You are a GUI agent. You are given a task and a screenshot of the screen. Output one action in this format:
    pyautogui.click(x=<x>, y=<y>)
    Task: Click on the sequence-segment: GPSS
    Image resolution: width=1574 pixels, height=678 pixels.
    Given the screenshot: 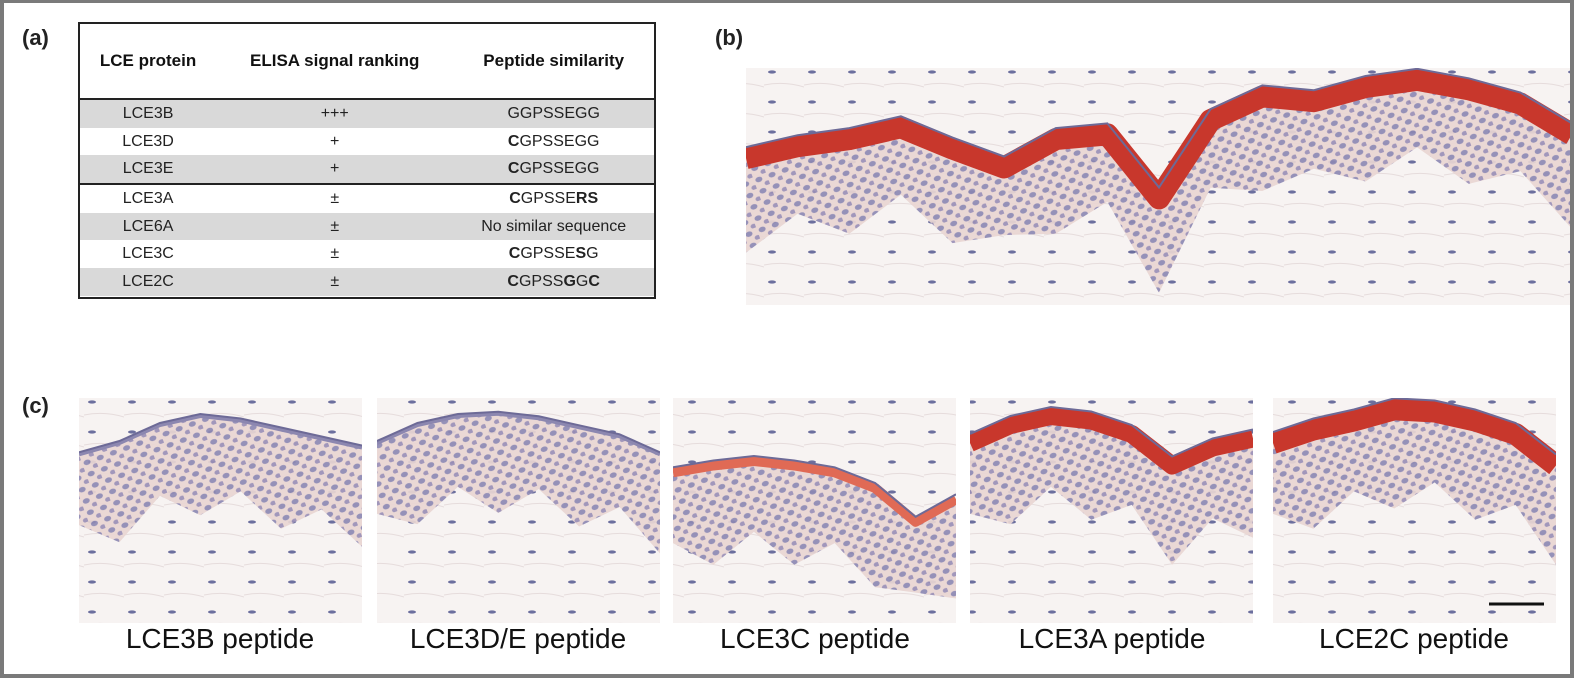 What is the action you would take?
    pyautogui.click(x=541, y=281)
    